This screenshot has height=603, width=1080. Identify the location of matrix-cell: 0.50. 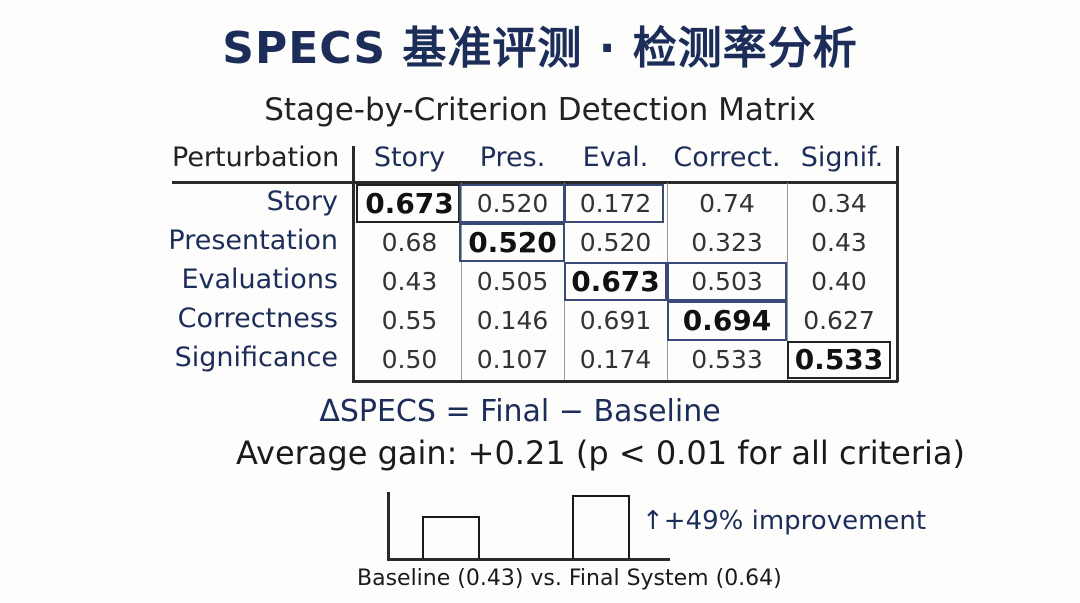
(409, 359).